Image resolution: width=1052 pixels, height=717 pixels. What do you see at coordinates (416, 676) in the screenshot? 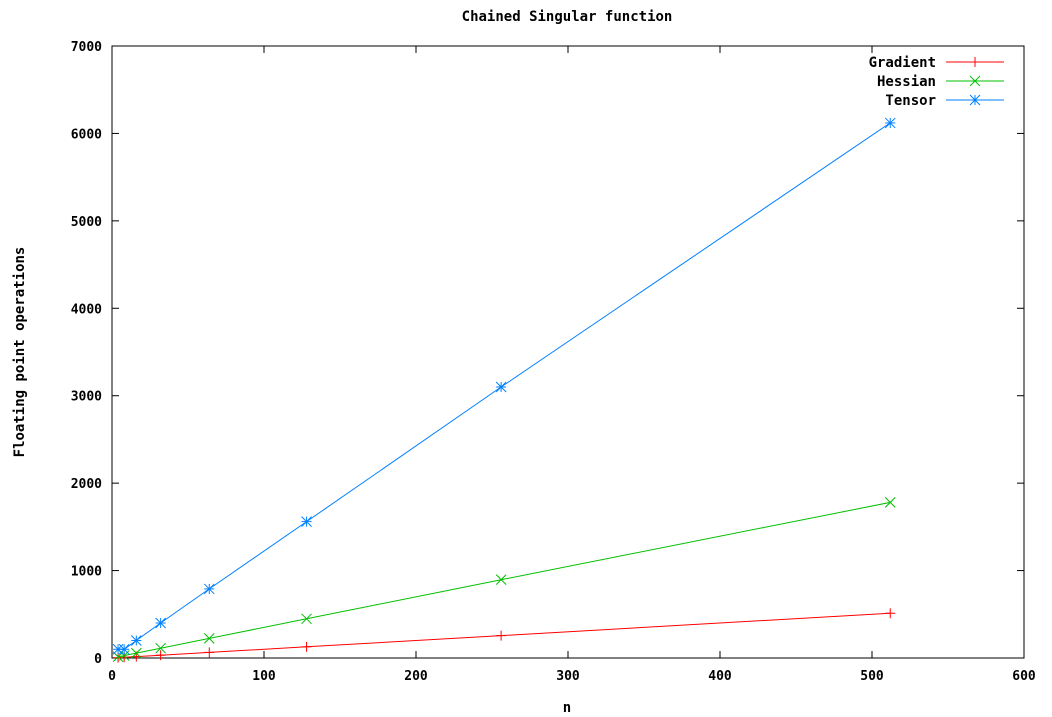
I see `x-tick-label: 200` at bounding box center [416, 676].